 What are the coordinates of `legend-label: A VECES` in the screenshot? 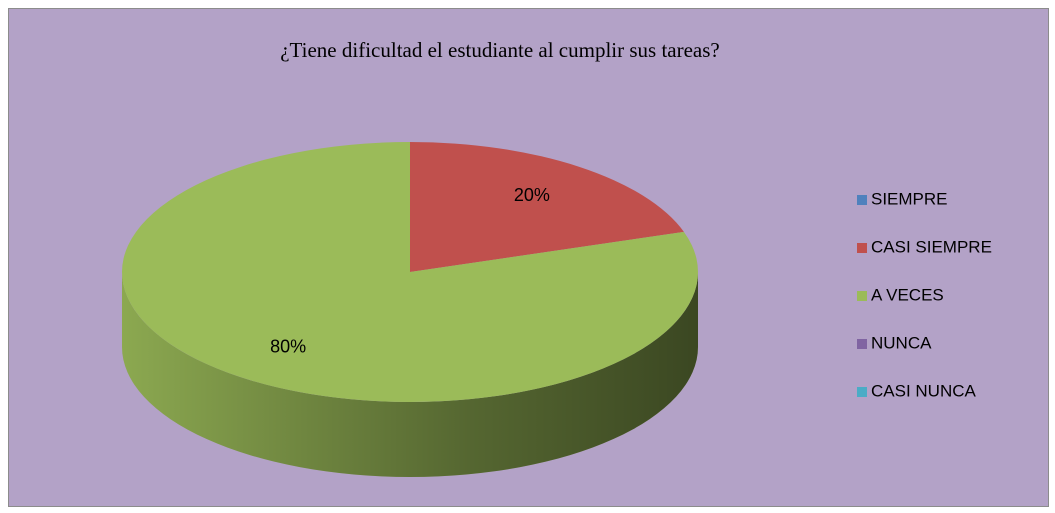 It's located at (907, 294).